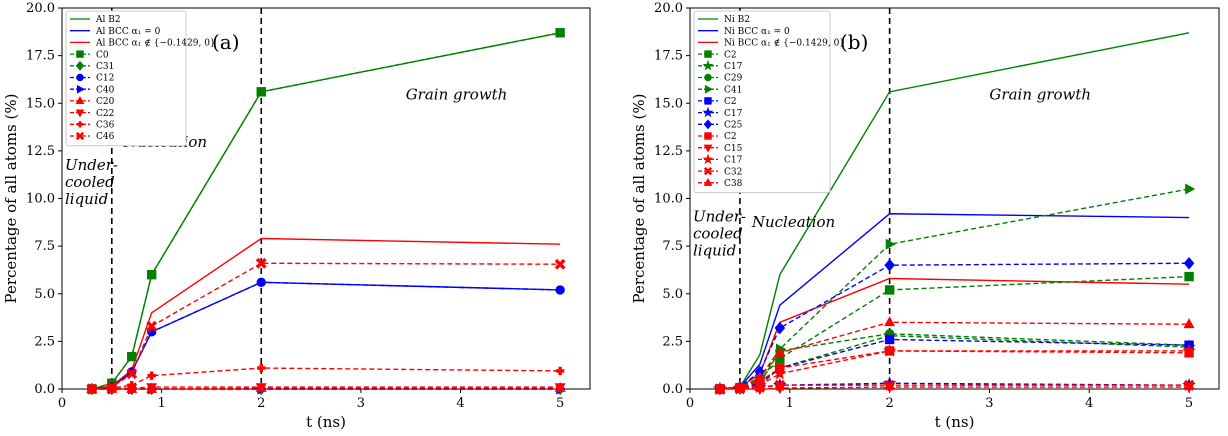  What do you see at coordinates (793, 222) in the screenshot?
I see `annotation: Nucleation` at bounding box center [793, 222].